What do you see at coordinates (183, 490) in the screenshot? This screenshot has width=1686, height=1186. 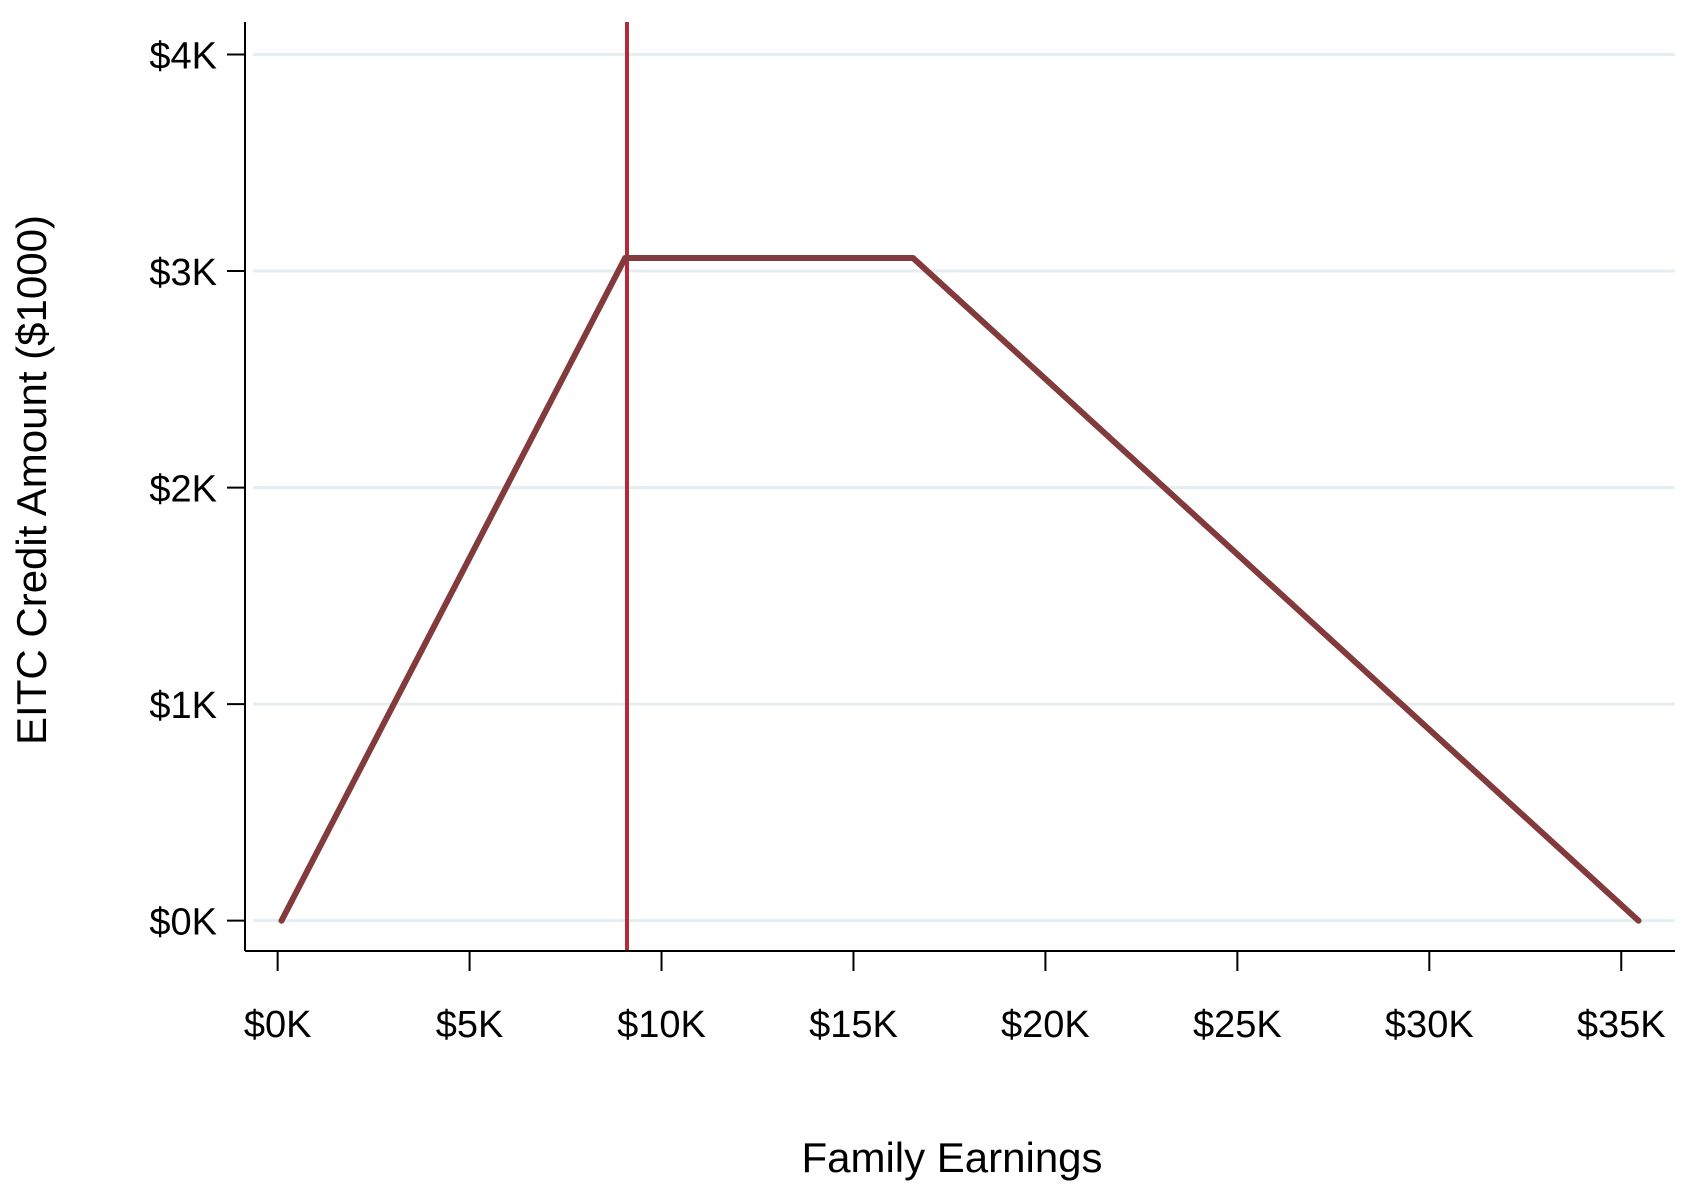 I see `y-tick-label: $2K` at bounding box center [183, 490].